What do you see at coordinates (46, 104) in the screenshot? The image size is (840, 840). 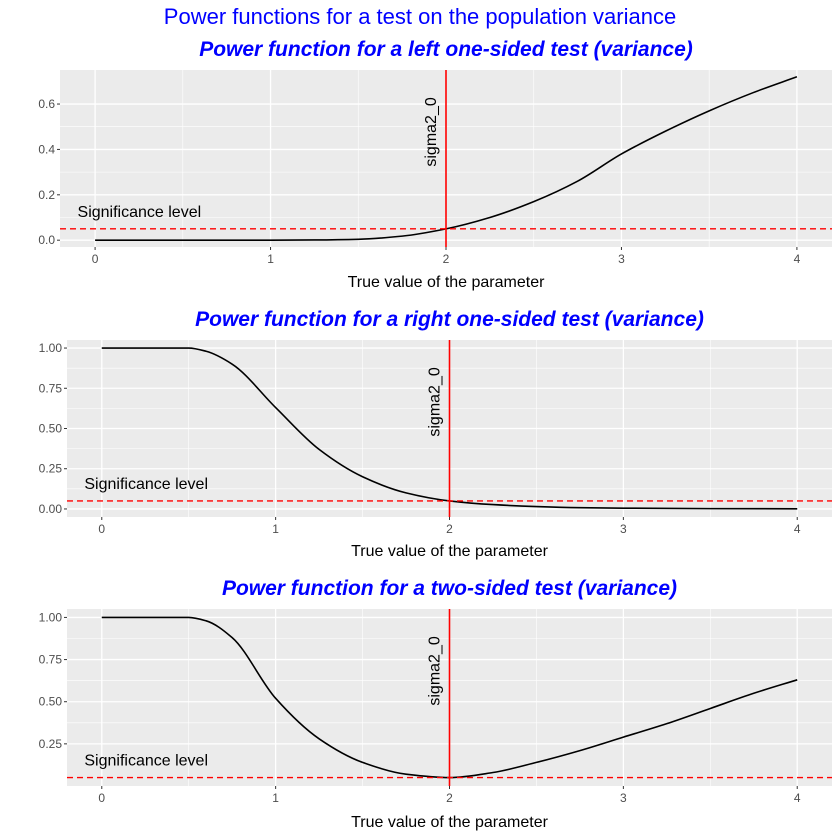 I see `y-tick-label: 0.6` at bounding box center [46, 104].